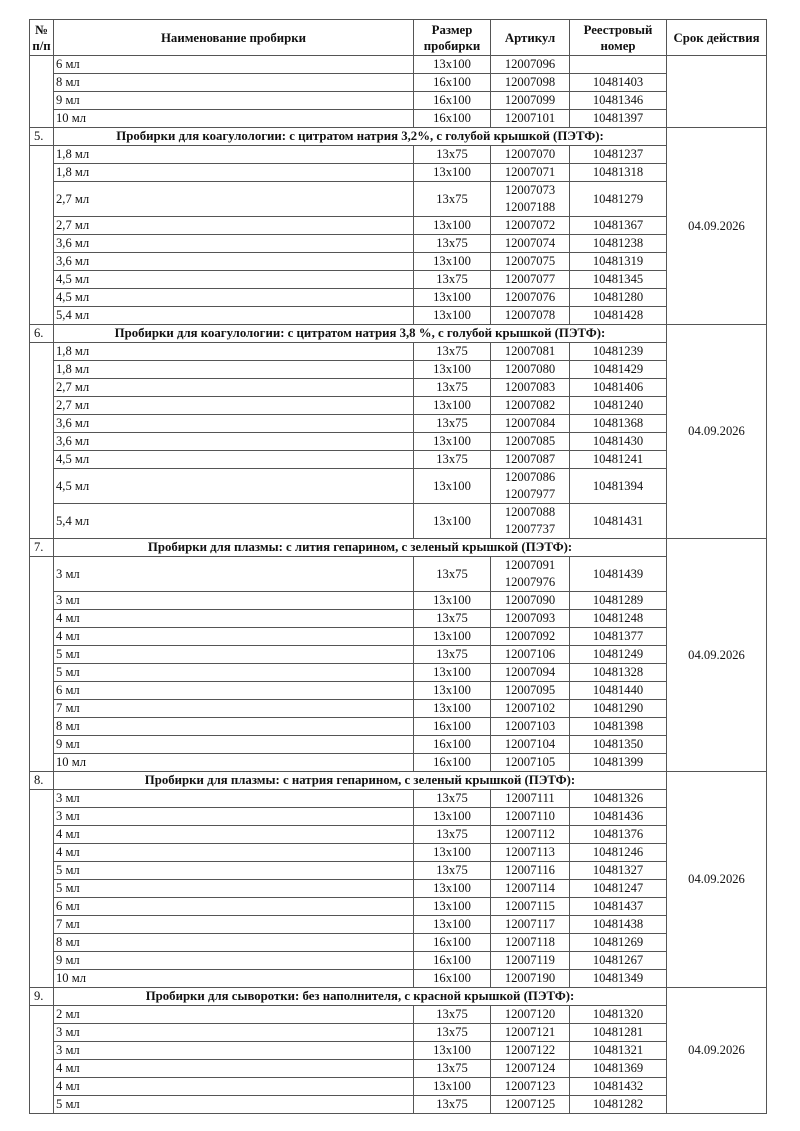  What do you see at coordinates (618, 369) in the screenshot?
I see `registry-number: 10481429` at bounding box center [618, 369].